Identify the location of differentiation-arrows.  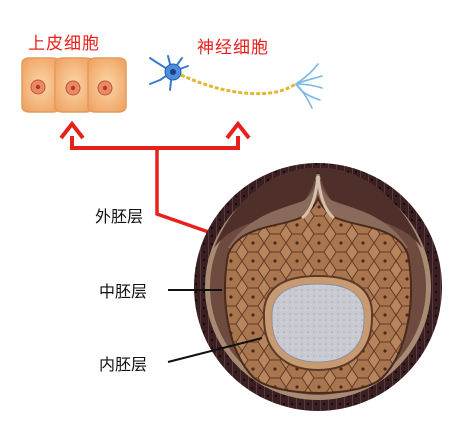
(155, 179).